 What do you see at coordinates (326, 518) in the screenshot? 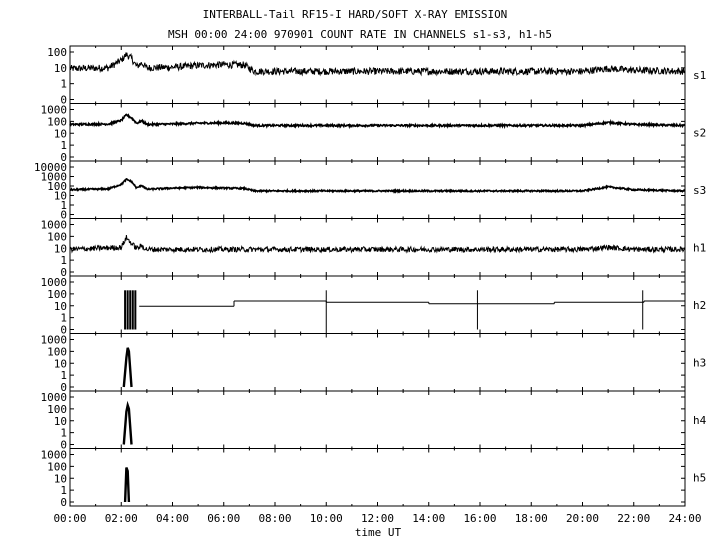
I see `x-tick-label: 10:00` at bounding box center [326, 518].